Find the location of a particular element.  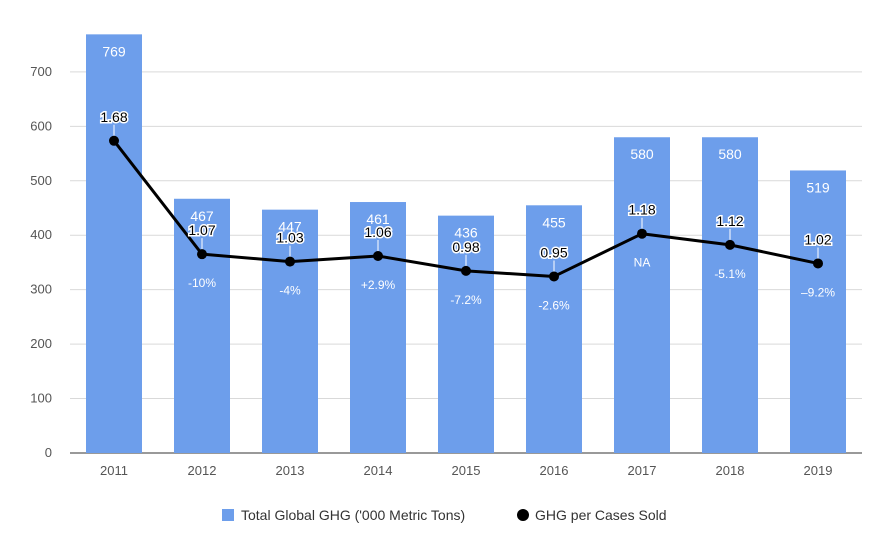

x-tick-label: 2017 is located at coordinates (642, 470).